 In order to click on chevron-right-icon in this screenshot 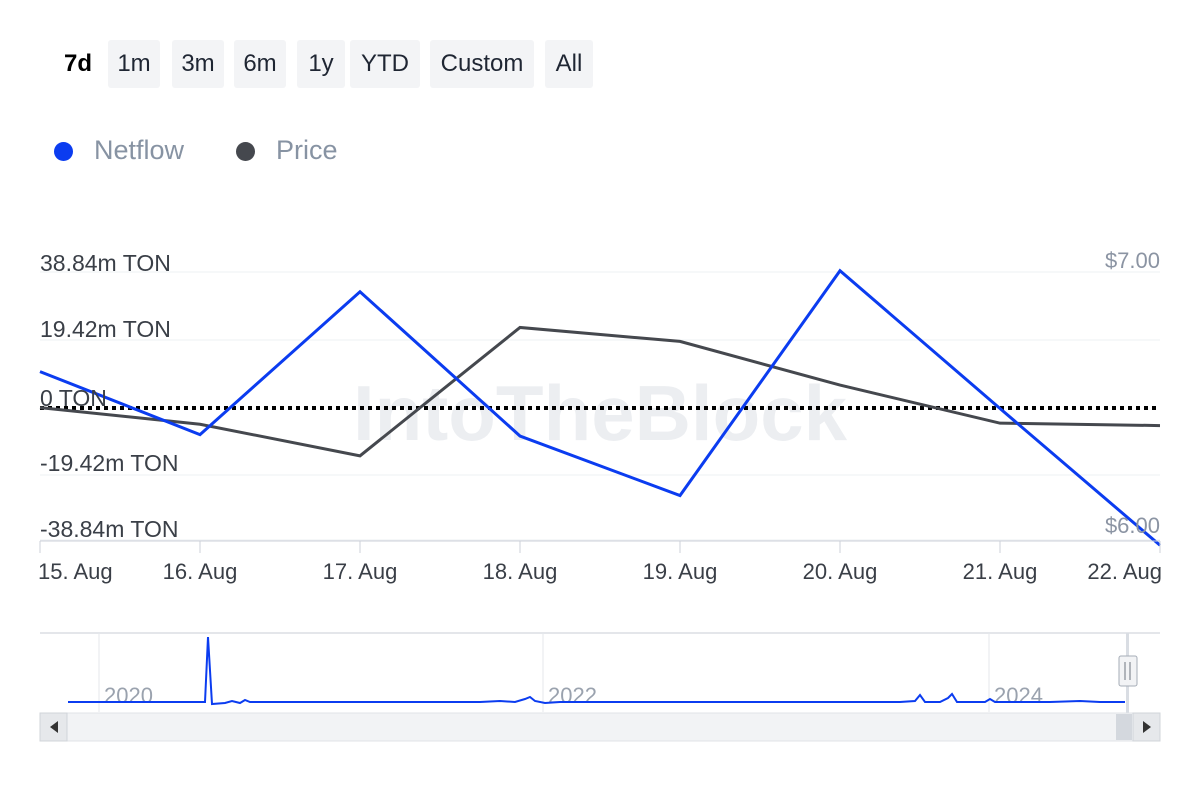, I will do `click(1147, 727)`.